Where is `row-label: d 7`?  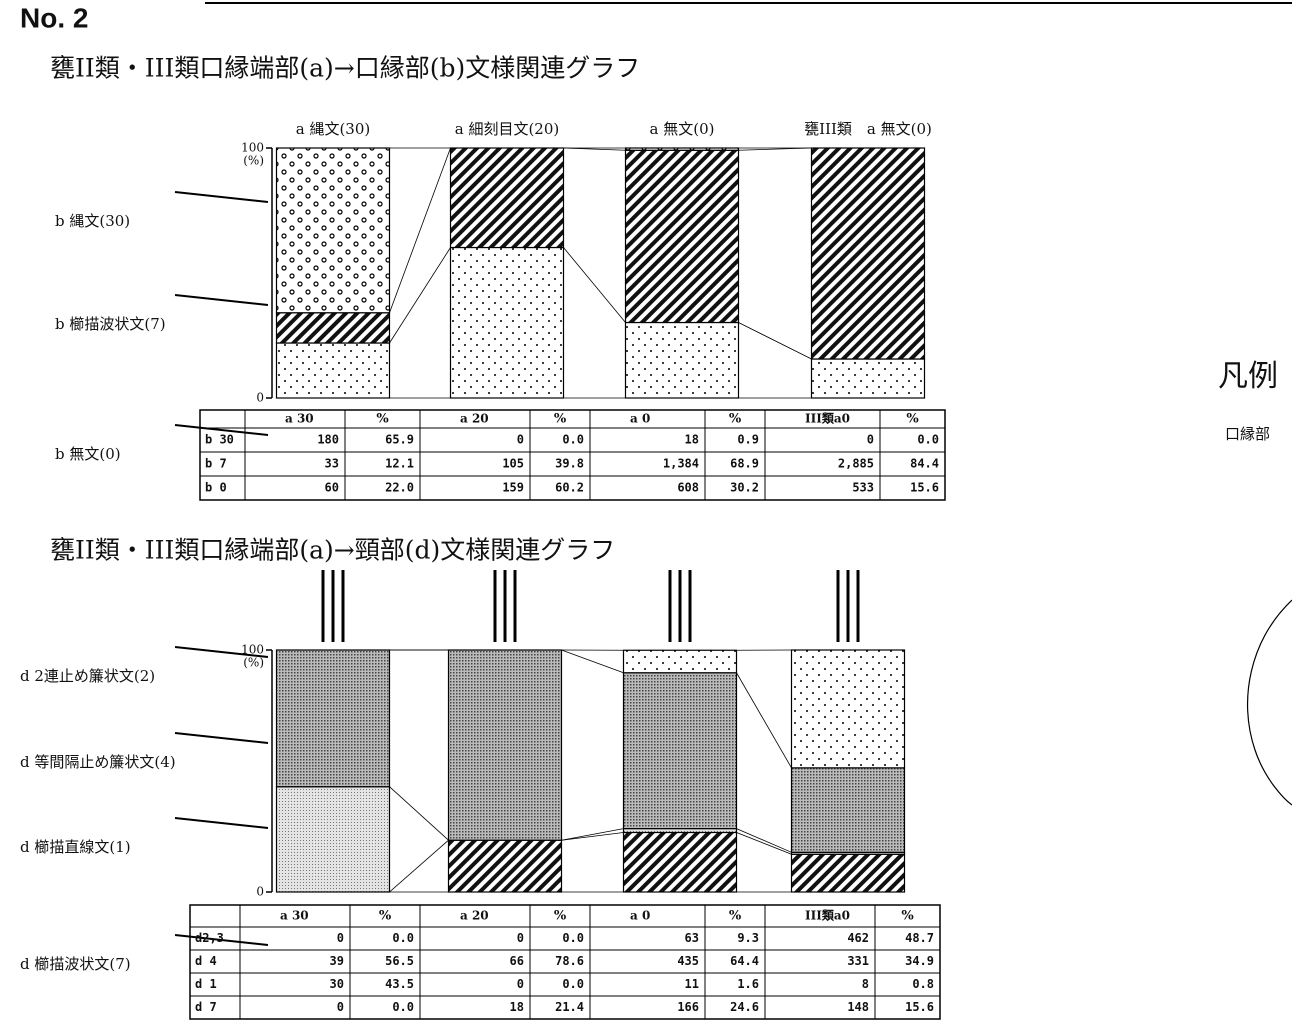
row-label: d 7 is located at coordinates (206, 1007).